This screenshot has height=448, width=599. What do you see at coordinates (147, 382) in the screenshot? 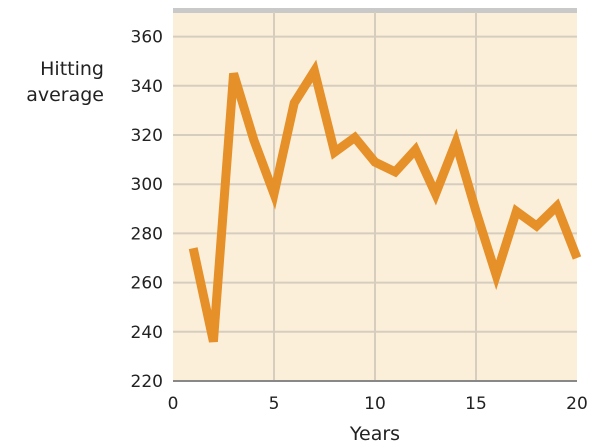
I see `y-tick-label: 220` at bounding box center [147, 382].